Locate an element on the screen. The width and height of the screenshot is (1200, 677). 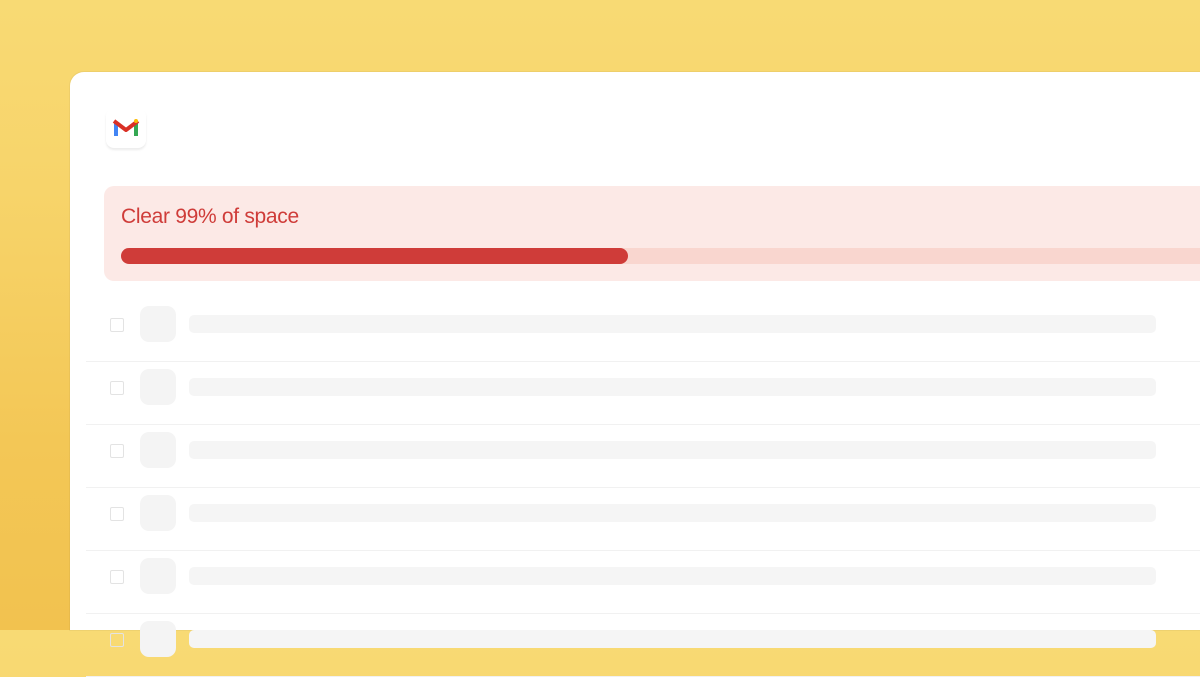
progress-fill is located at coordinates (375, 256).